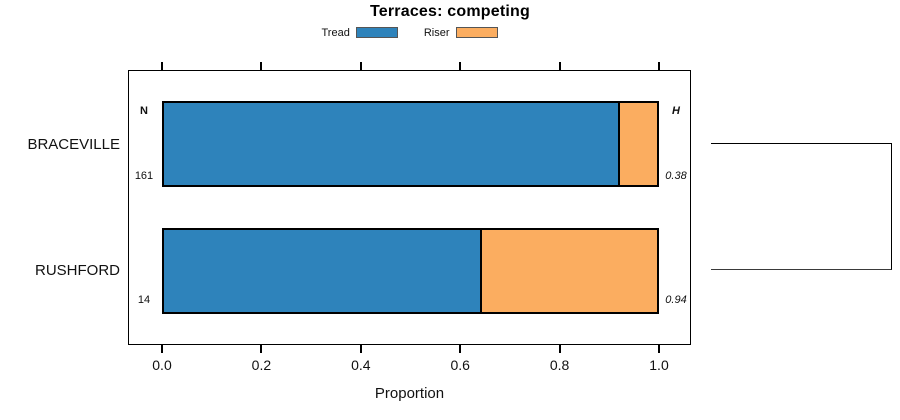 Image resolution: width=900 pixels, height=420 pixels. I want to click on legend-swatch-riser, so click(476, 32).